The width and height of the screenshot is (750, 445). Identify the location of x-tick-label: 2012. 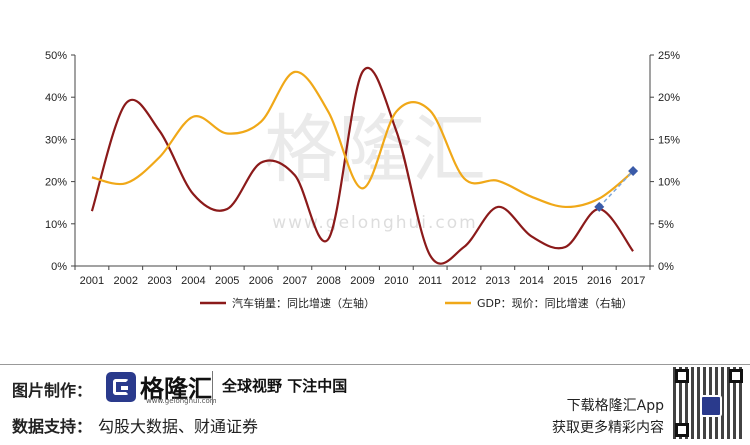
(464, 281).